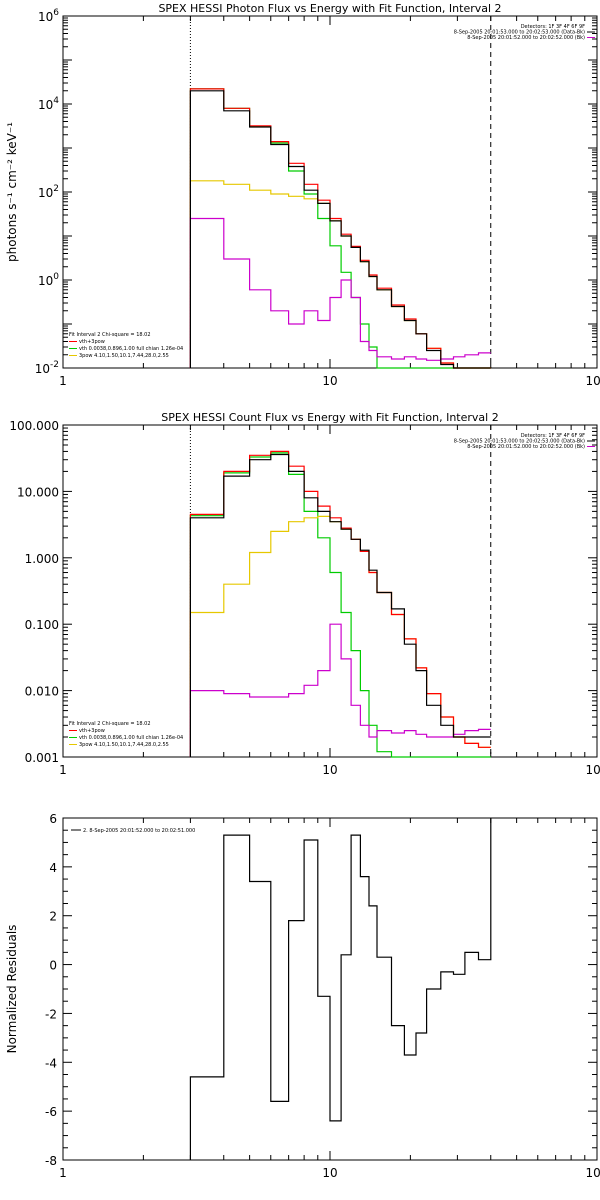 Image resolution: width=600 pixels, height=1200 pixels. Describe the element at coordinates (47, 368) in the screenshot. I see `y-tick-label: 10⁻²` at that location.